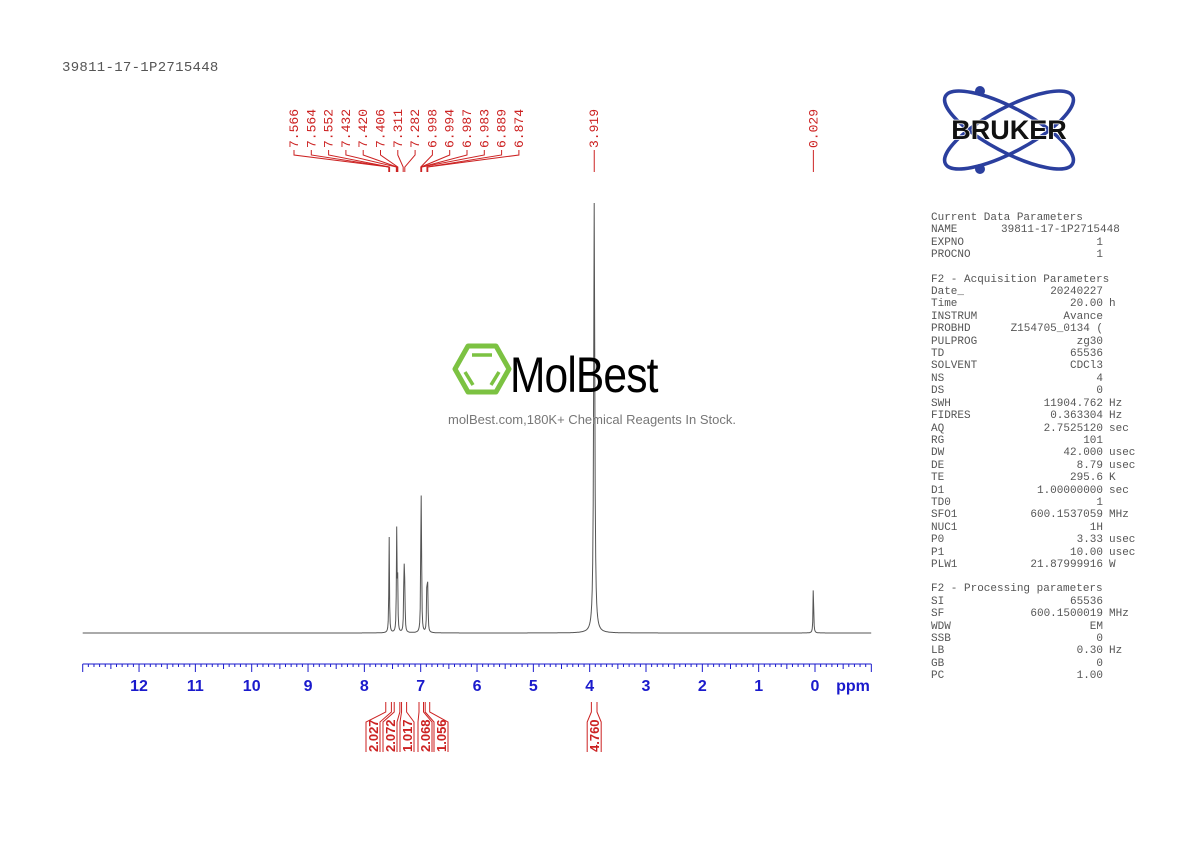 The width and height of the screenshot is (1190, 842). What do you see at coordinates (938, 540) in the screenshot?
I see `param-key: P0` at bounding box center [938, 540].